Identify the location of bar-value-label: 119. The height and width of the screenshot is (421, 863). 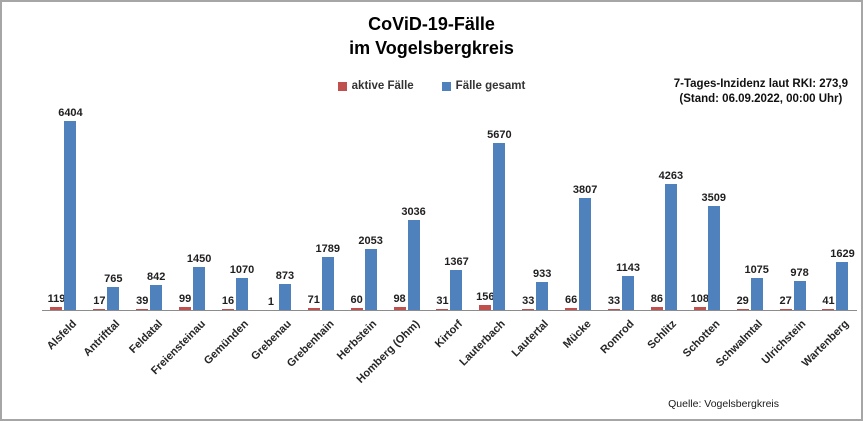
(56, 298).